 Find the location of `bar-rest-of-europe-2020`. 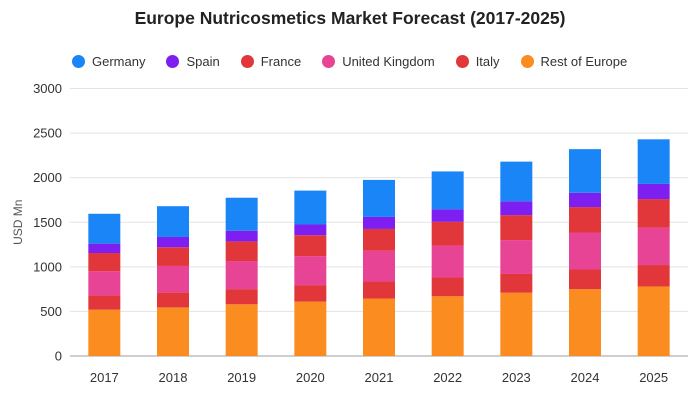

bar-rest-of-europe-2020 is located at coordinates (310, 328).